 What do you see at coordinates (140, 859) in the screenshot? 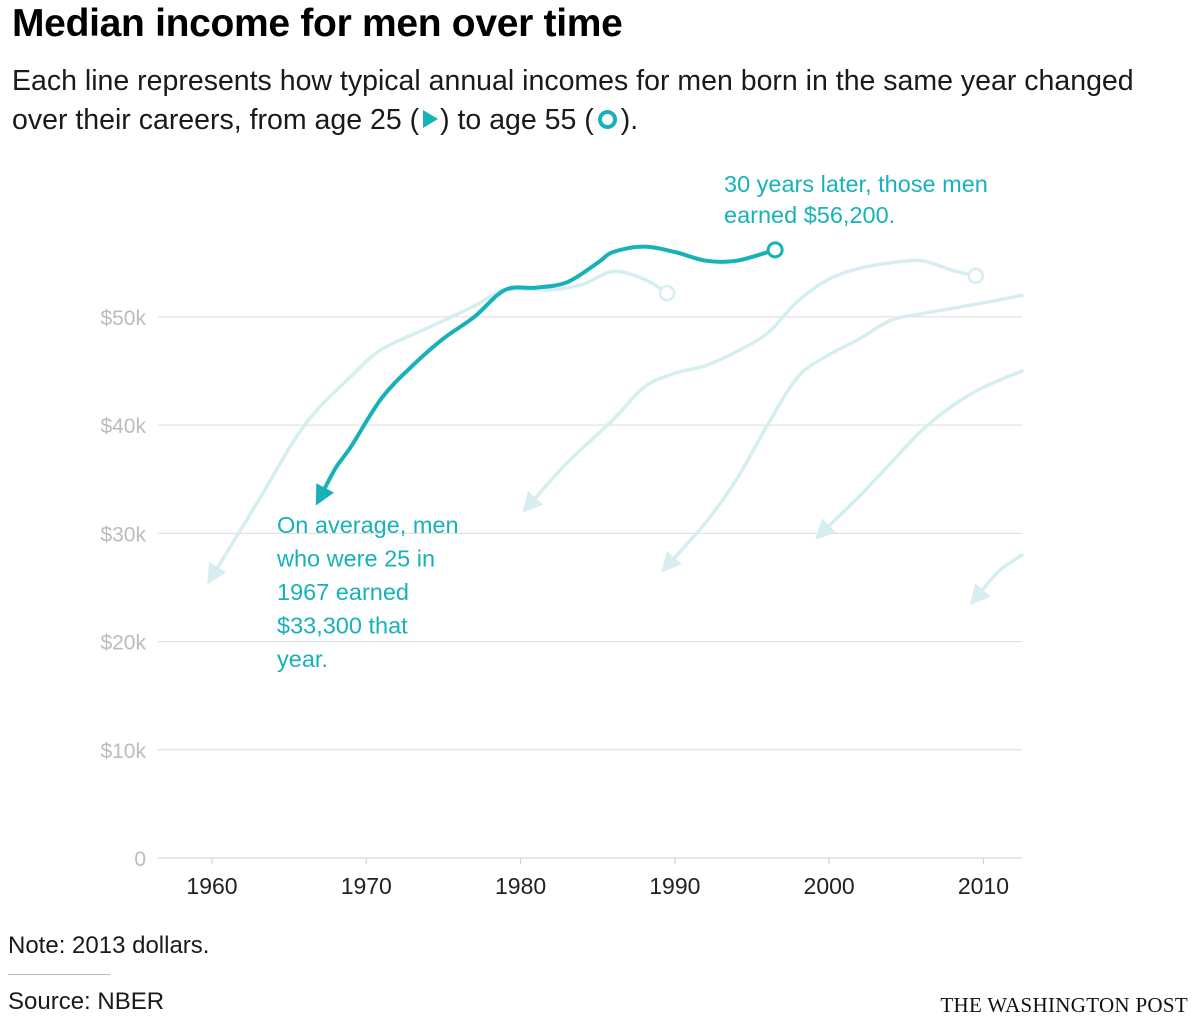
I see `y-tick-label: 0` at bounding box center [140, 859].